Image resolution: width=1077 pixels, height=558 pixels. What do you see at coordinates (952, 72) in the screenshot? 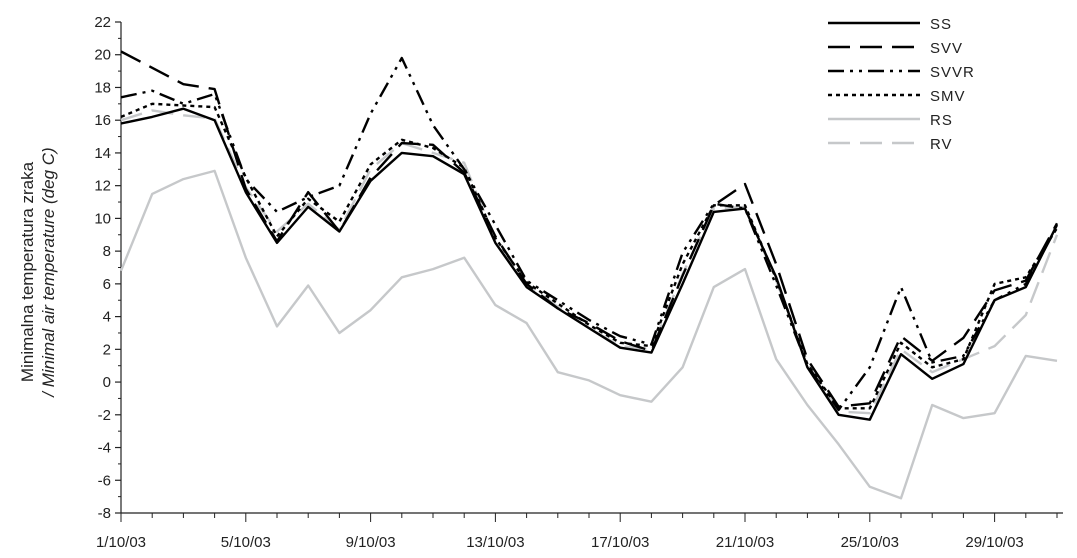
I see `legend-label-svvr: SVVR` at bounding box center [952, 72].